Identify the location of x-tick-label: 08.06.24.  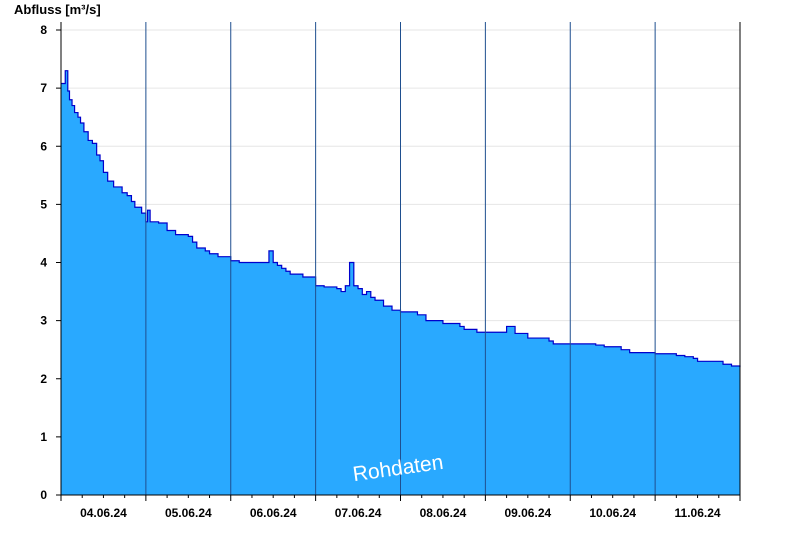
(443, 513).